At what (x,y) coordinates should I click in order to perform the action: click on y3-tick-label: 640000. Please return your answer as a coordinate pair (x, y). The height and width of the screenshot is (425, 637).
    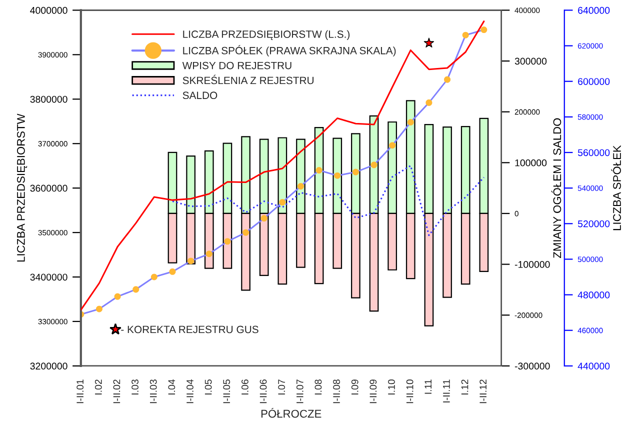
    Looking at the image, I should click on (594, 10).